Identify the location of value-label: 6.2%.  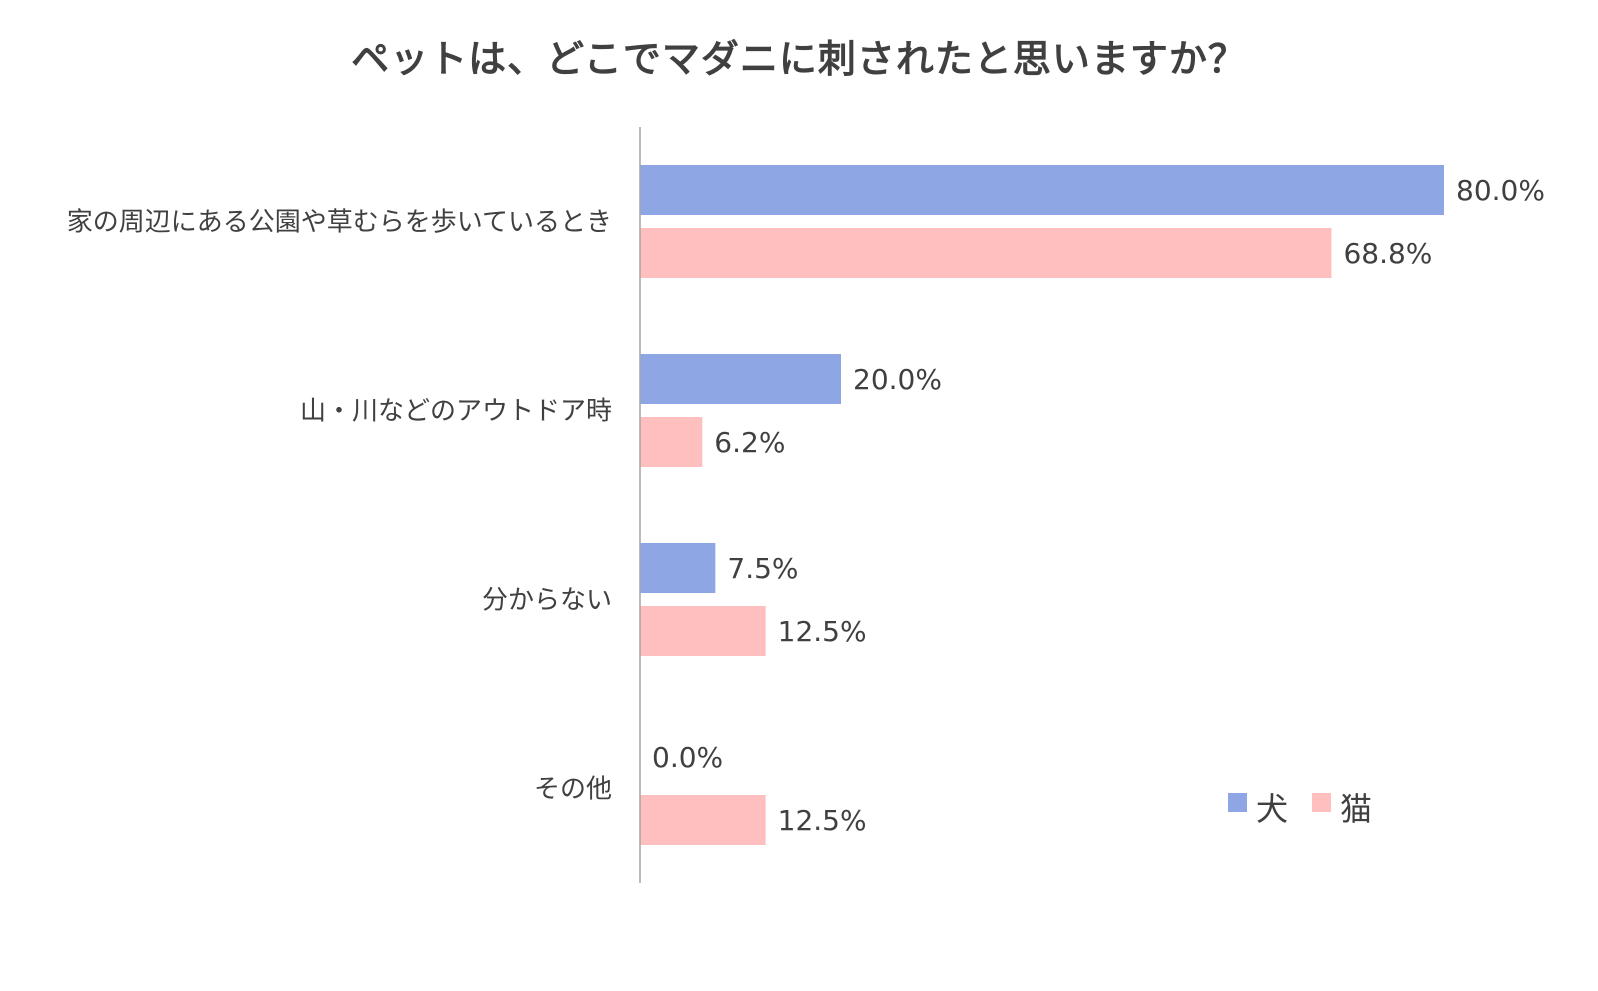
(749, 442).